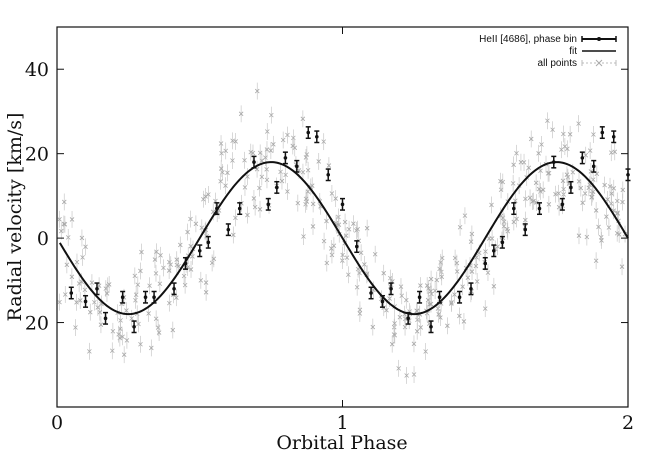 Image resolution: width=653 pixels, height=457 pixels. I want to click on x-tick-label: 2, so click(628, 423).